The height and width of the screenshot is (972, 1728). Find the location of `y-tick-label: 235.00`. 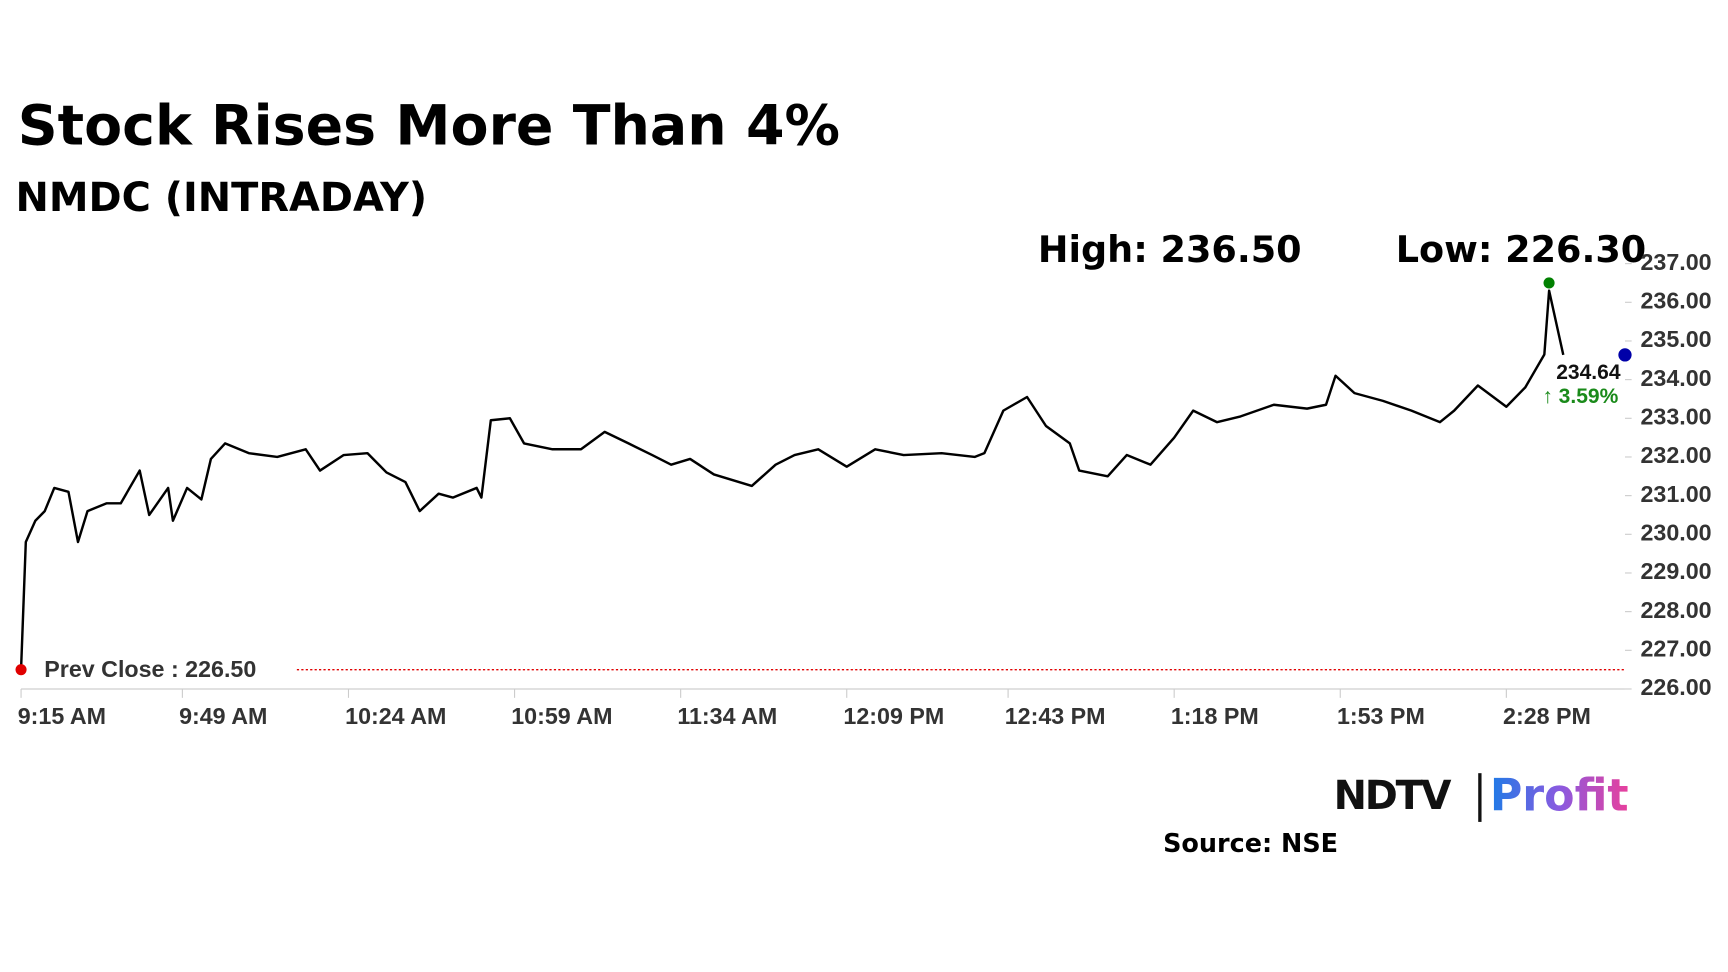

y-tick-label: 235.00 is located at coordinates (1675, 339).